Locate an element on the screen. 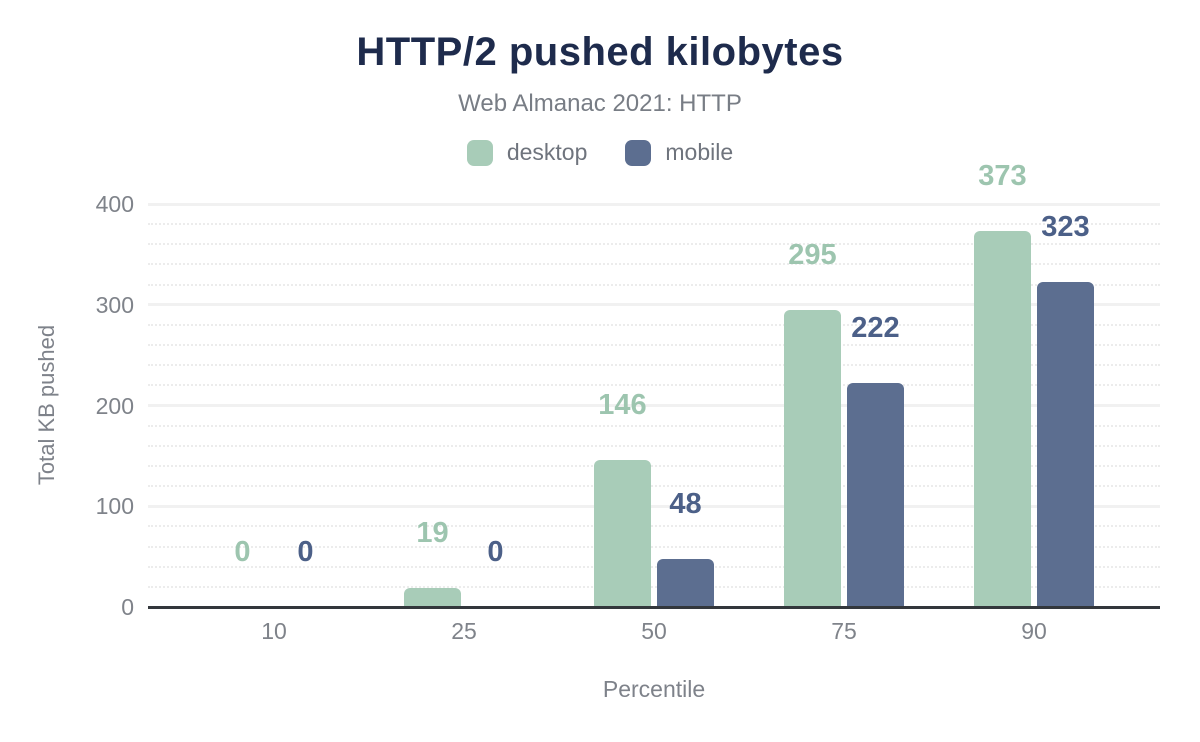 This screenshot has height=742, width=1200. legend-label-desktop: desktop is located at coordinates (547, 152).